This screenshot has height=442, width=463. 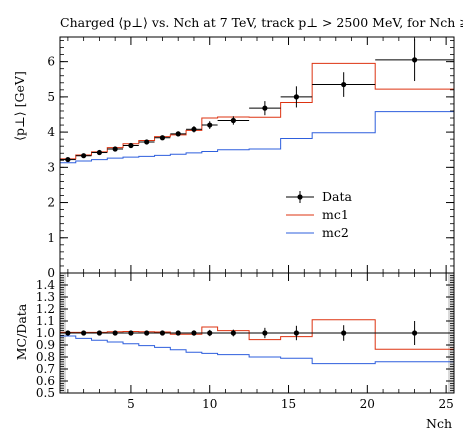 What do you see at coordinates (45, 345) in the screenshot?
I see `y-tick-label: 0.9` at bounding box center [45, 345].